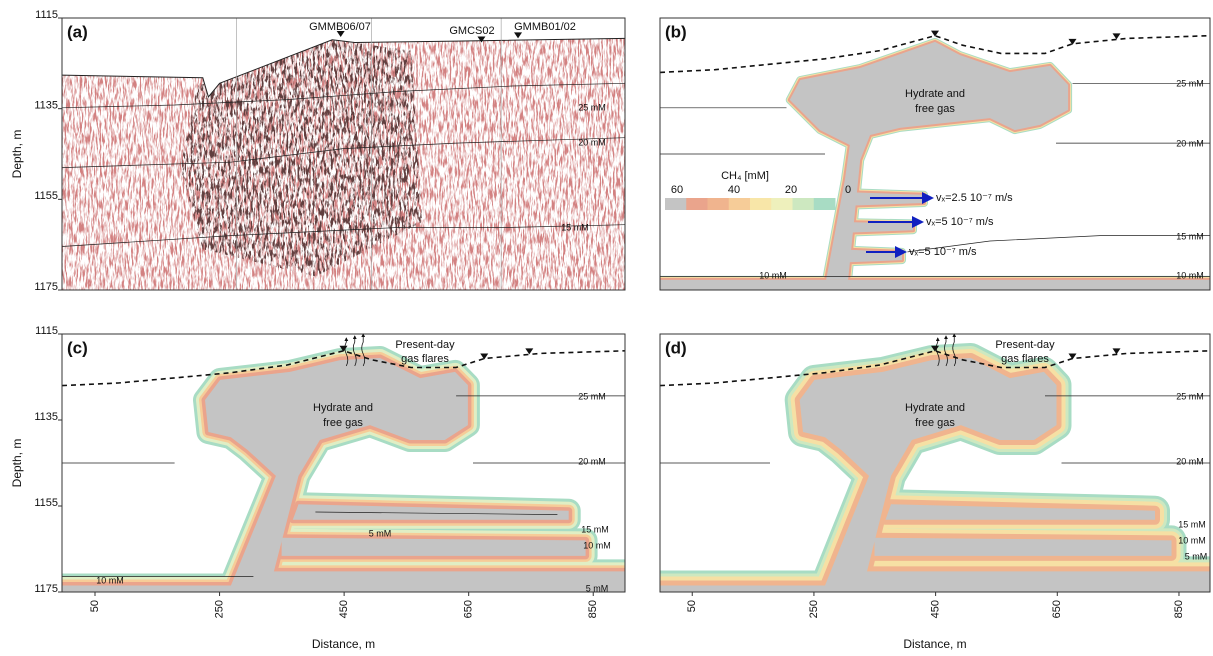 The image size is (1213, 656). I want to click on panel-label: (a), so click(77, 31).